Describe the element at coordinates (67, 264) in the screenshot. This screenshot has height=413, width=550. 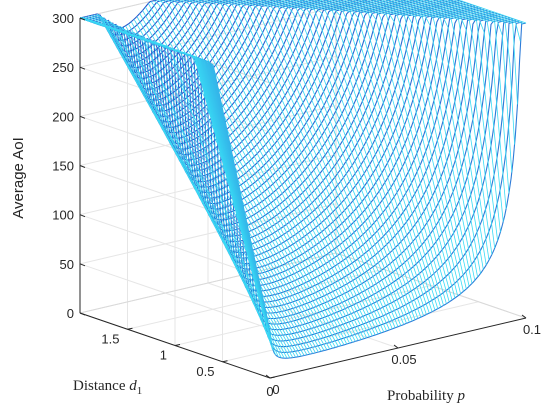
I see `z-tick-label: 50` at that location.